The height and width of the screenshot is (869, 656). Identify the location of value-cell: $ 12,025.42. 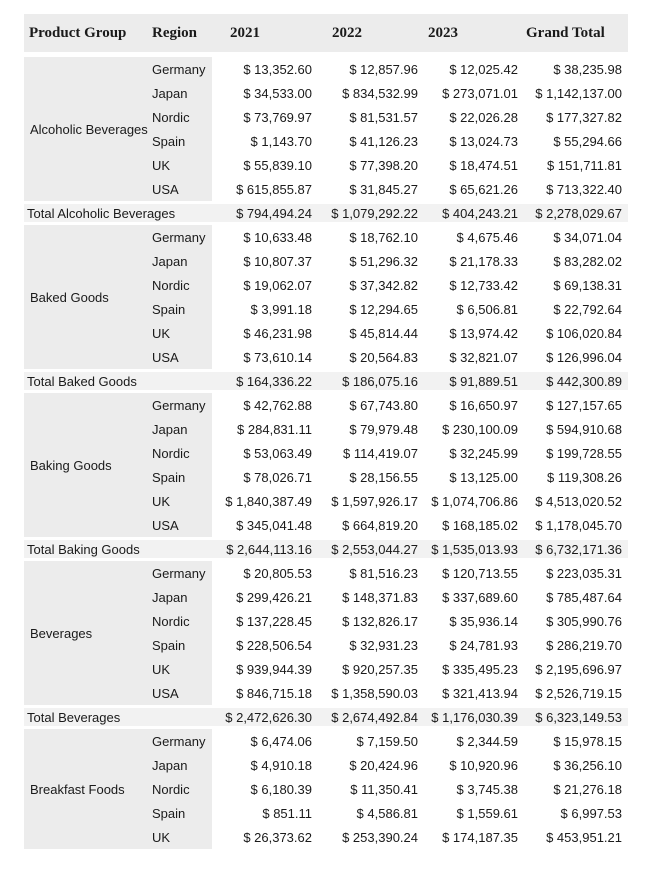
(474, 67).